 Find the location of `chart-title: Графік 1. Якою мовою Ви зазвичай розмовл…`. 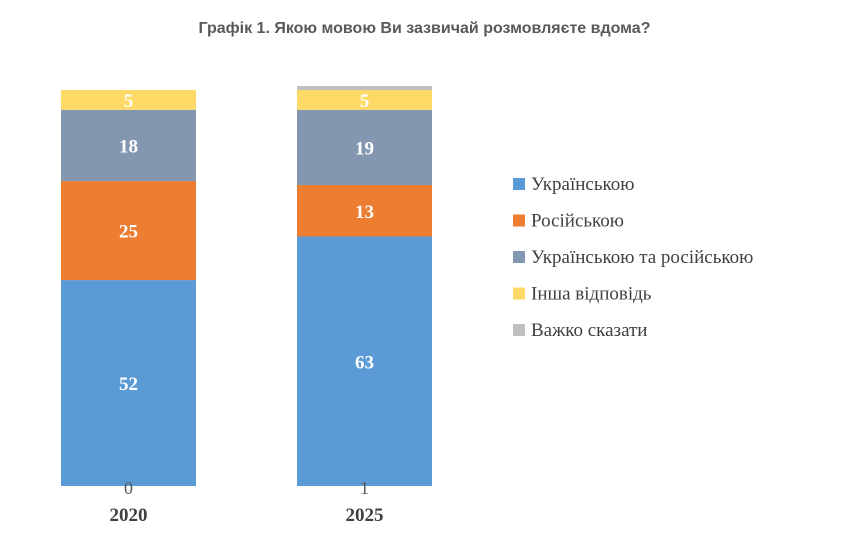

chart-title: Графік 1. Якою мовою Ви зазвичай розмовл… is located at coordinates (424, 28).